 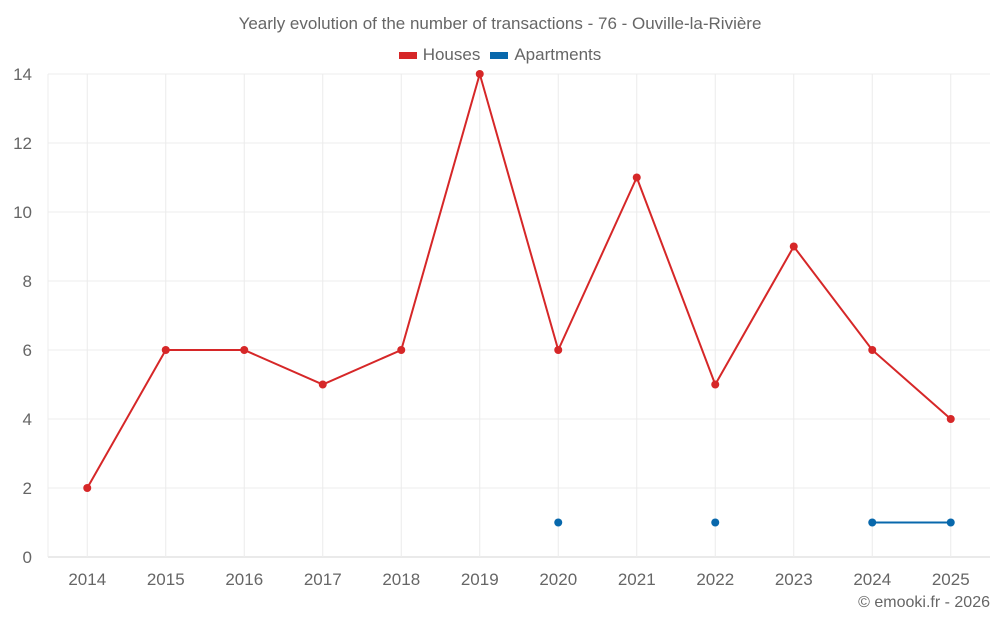 What do you see at coordinates (407, 55) in the screenshot?
I see `houses-swatch-icon` at bounding box center [407, 55].